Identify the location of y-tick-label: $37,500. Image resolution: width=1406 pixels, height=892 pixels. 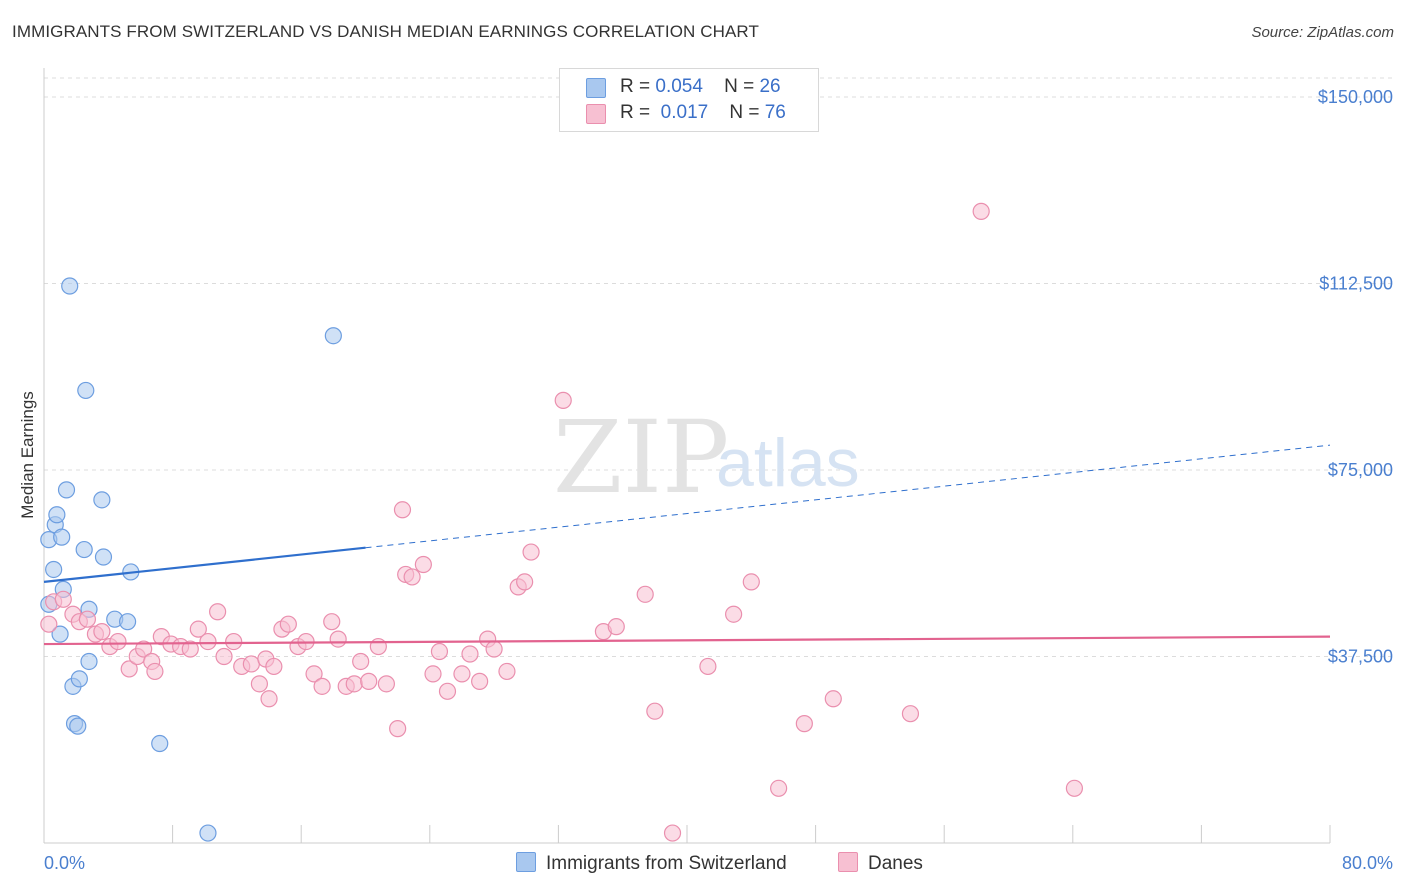
(1360, 657).